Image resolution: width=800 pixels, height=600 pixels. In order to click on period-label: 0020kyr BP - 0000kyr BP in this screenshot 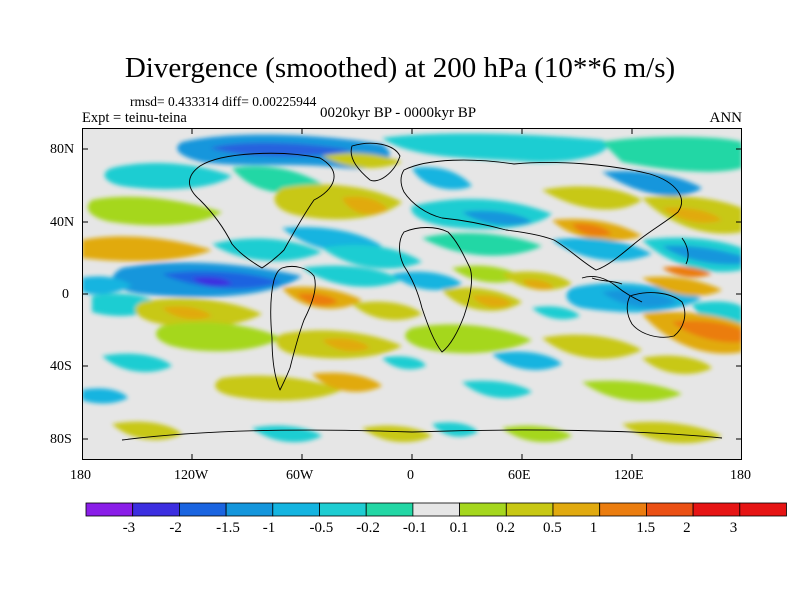, I will do `click(398, 113)`.